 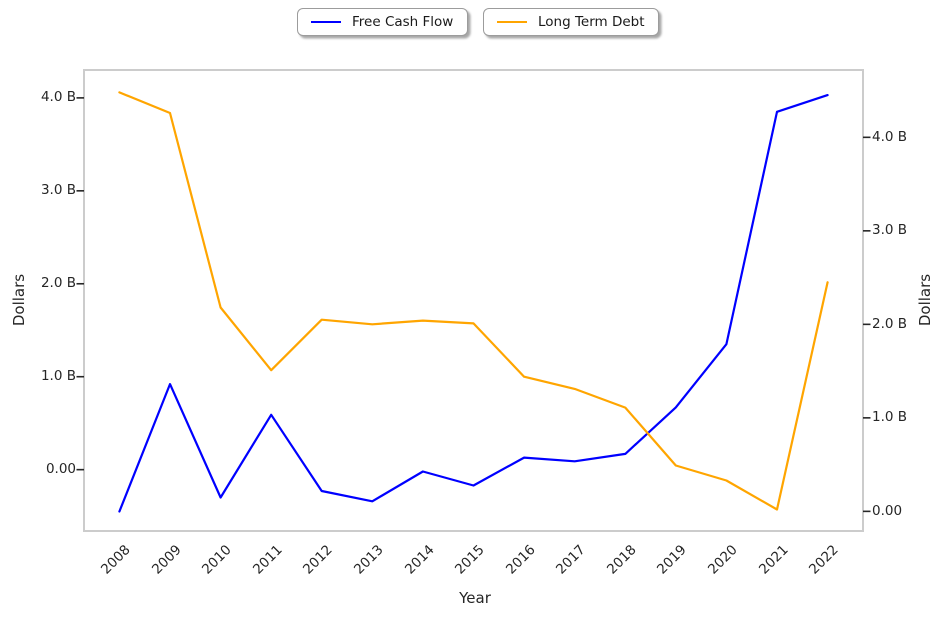 What do you see at coordinates (60, 469) in the screenshot?
I see `y-tick-label-left-0: 0.00` at bounding box center [60, 469].